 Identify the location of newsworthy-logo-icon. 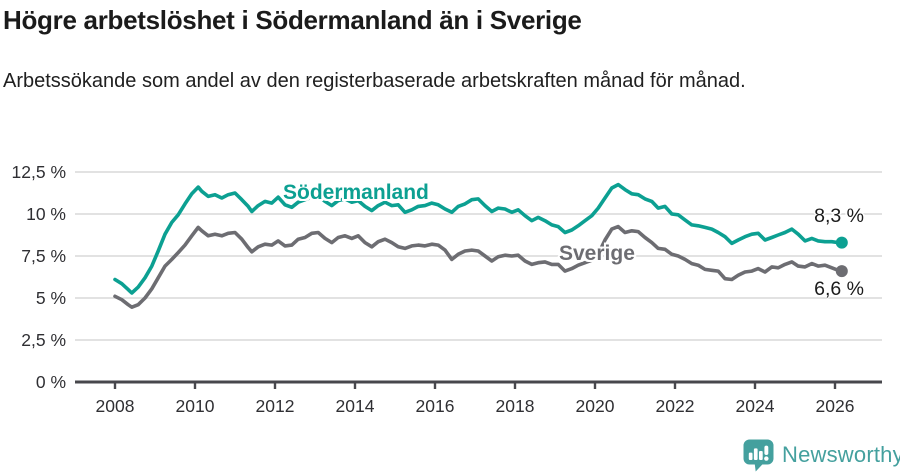
(758, 455).